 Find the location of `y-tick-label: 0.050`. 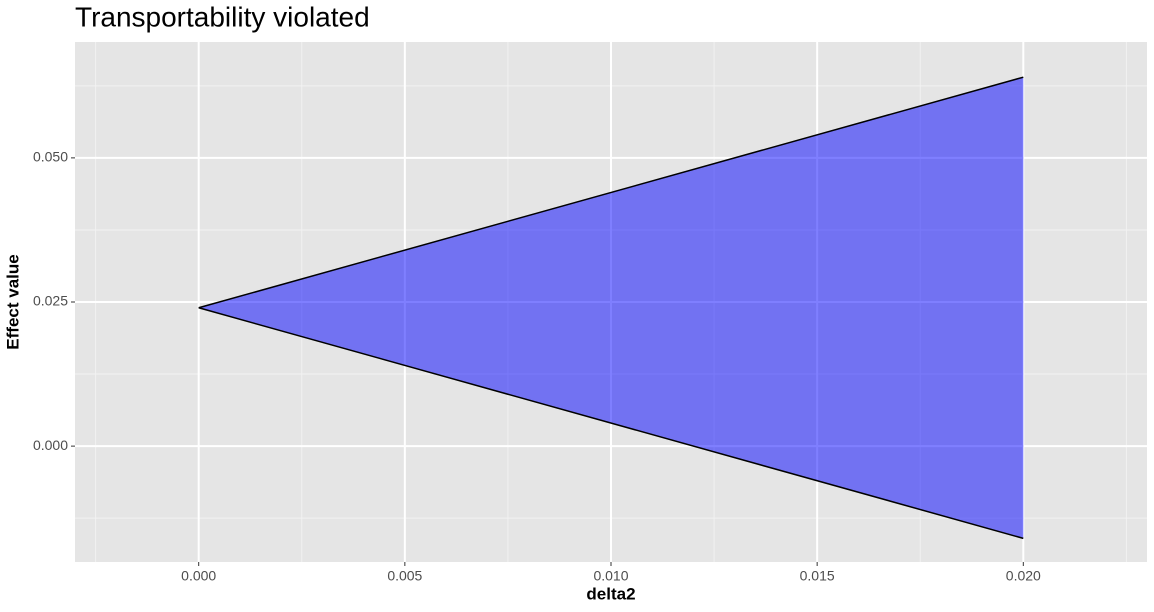

y-tick-label: 0.050 is located at coordinates (50, 157).